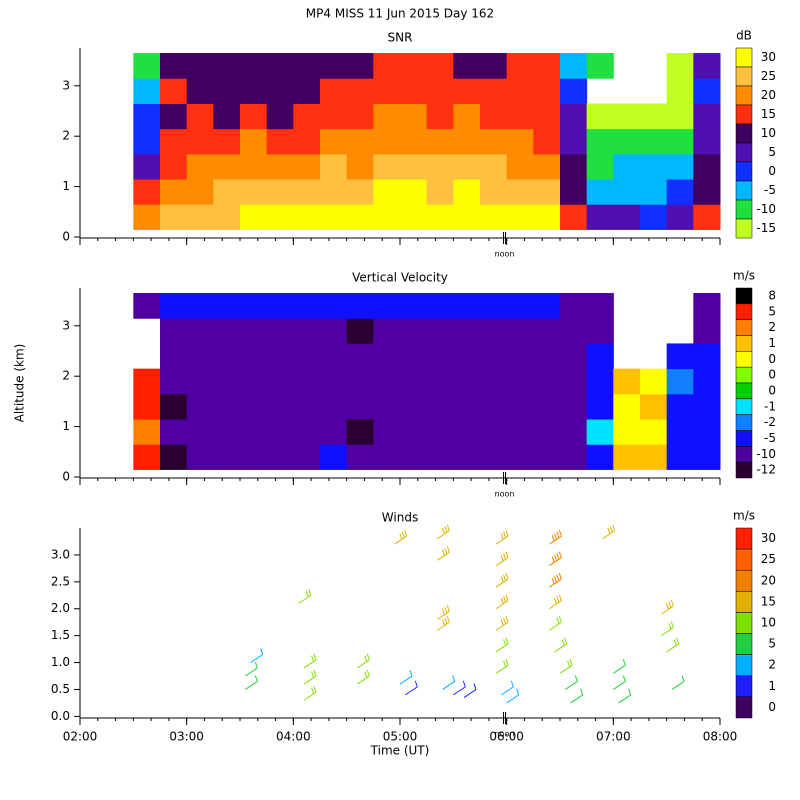 This screenshot has width=800, height=800. Describe the element at coordinates (60, 581) in the screenshot. I see `y-tick-label: 2.5` at that location.